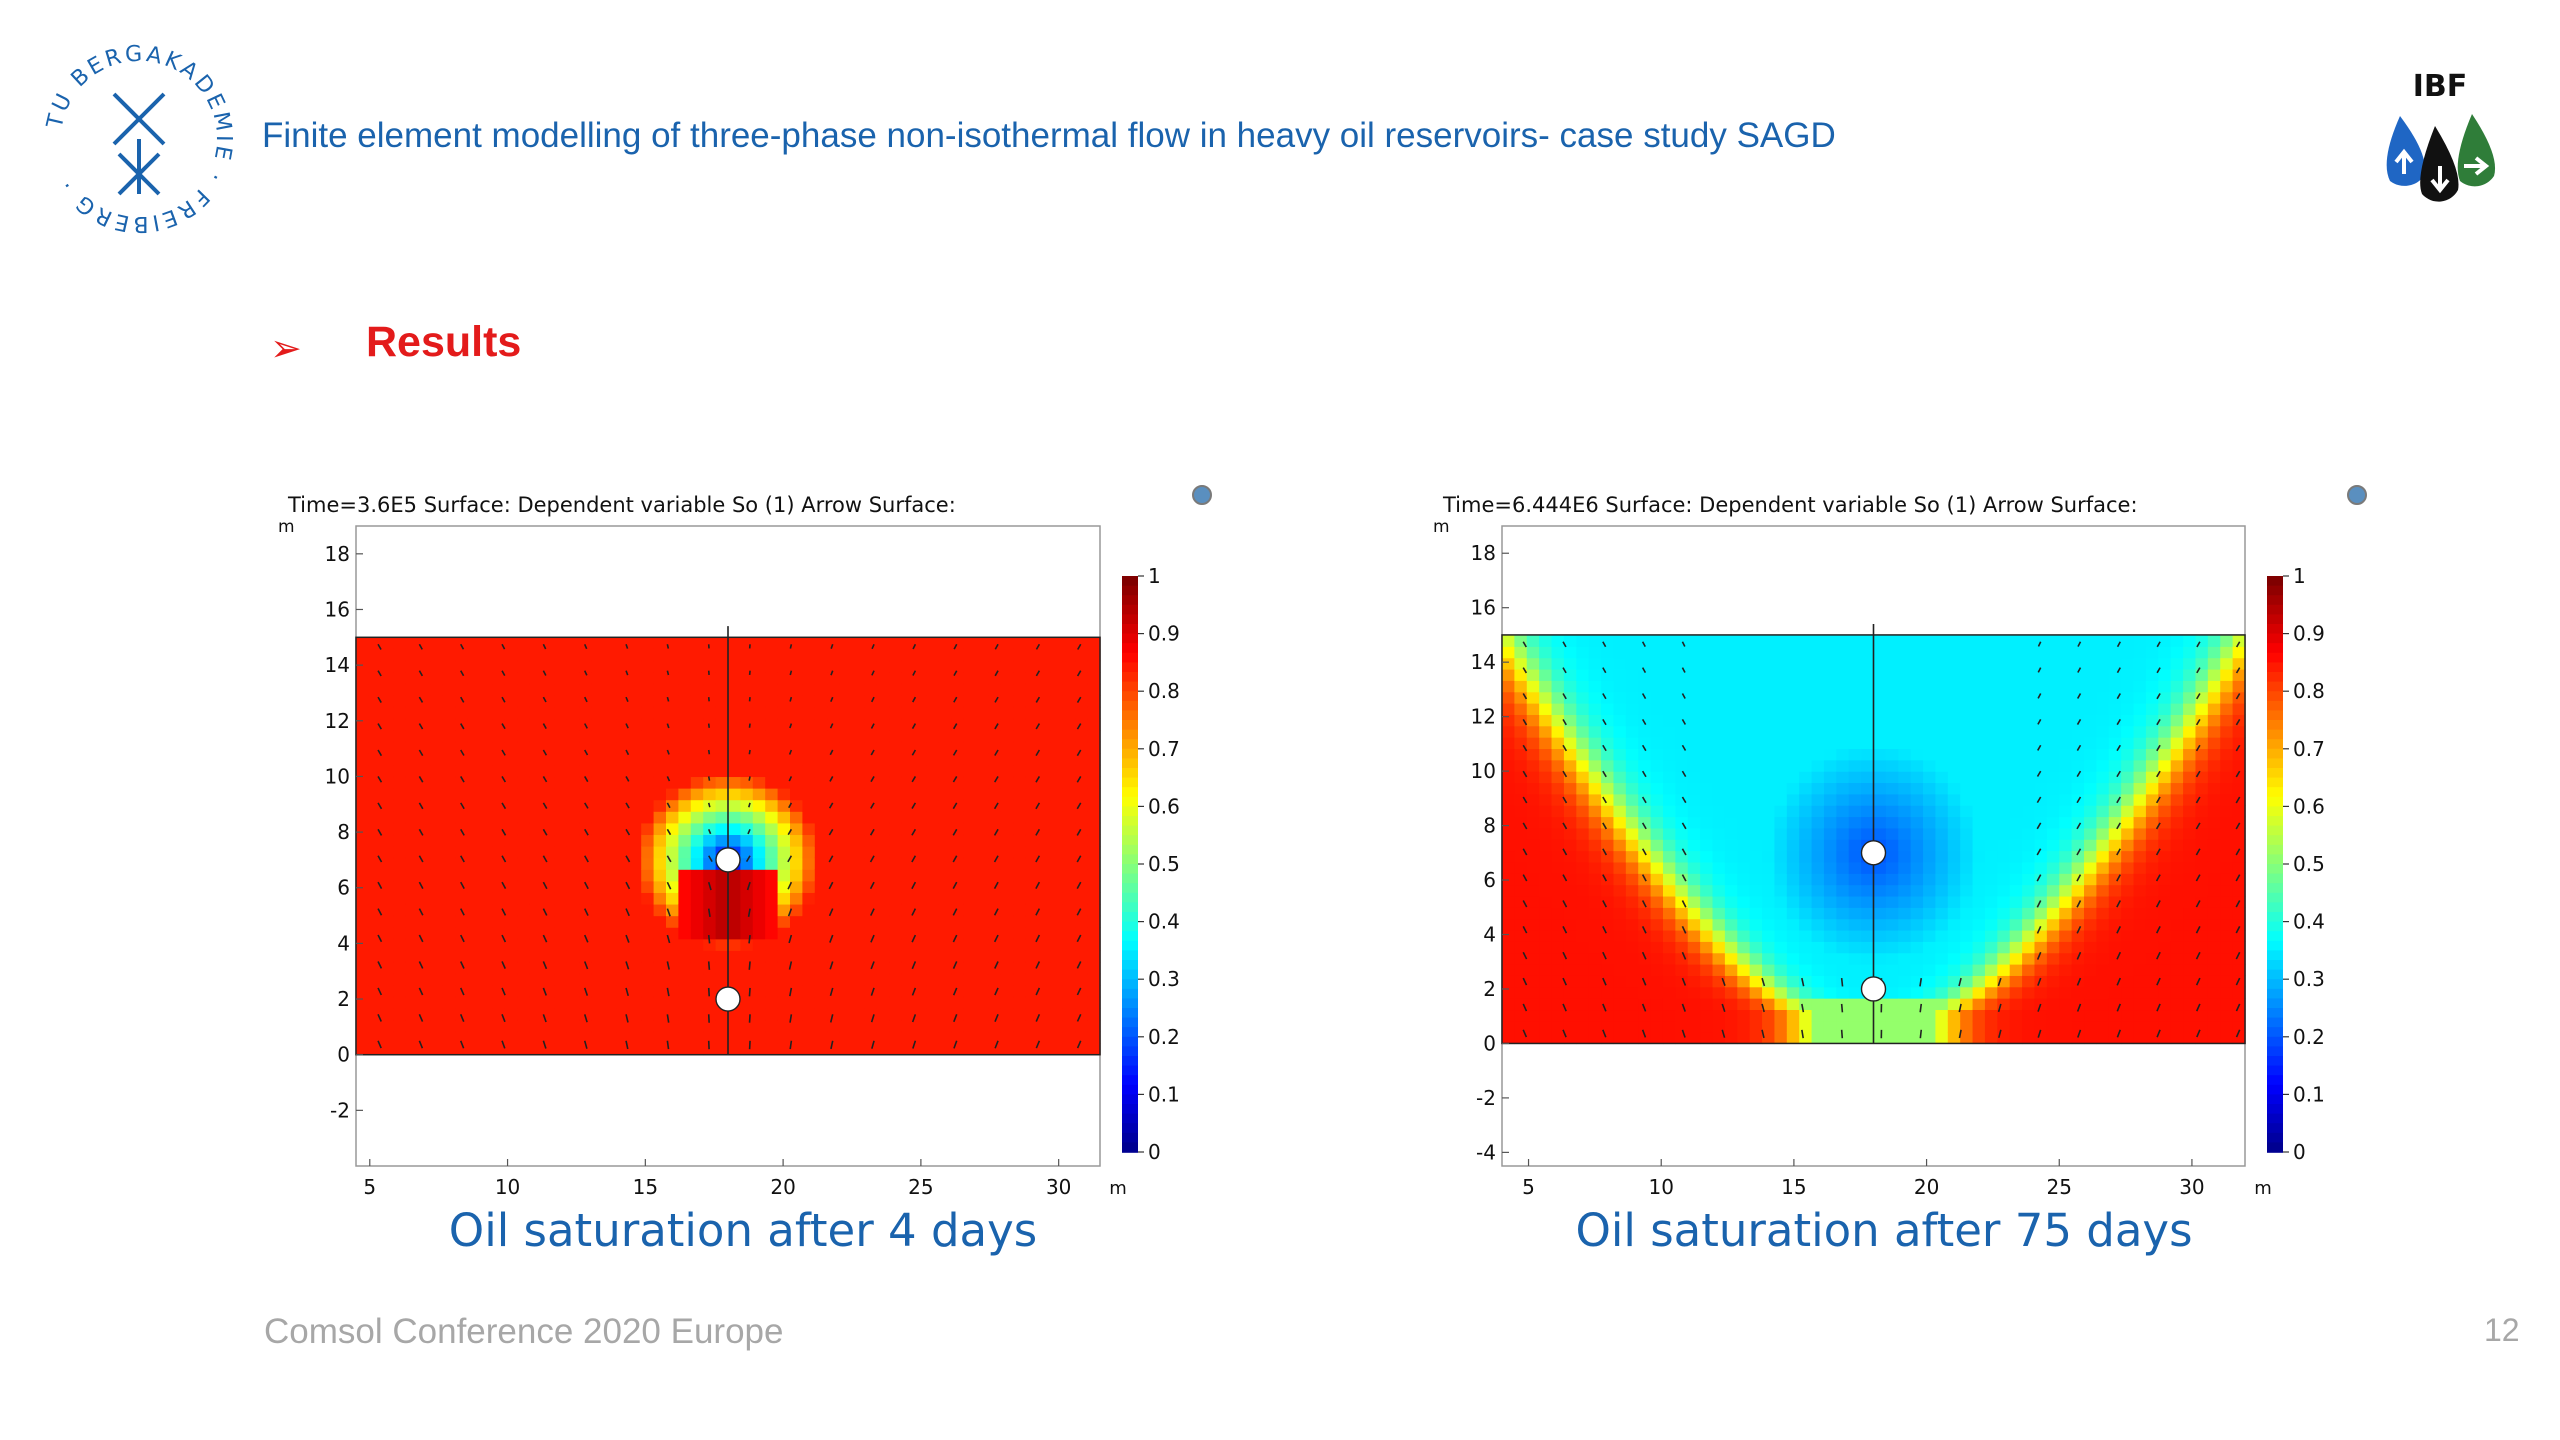 This screenshot has height=1440, width=2560. I want to click on colorbar-segment, so click(1130, 600).